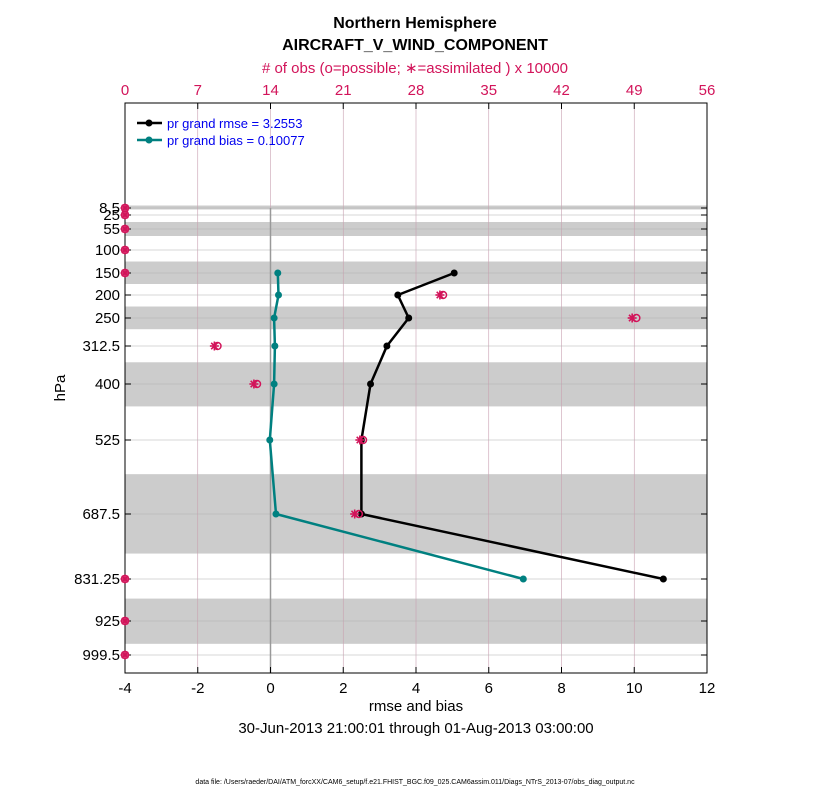 This screenshot has height=800, width=830. Describe the element at coordinates (60, 387) in the screenshot. I see `y-axis-label: hPa` at that location.